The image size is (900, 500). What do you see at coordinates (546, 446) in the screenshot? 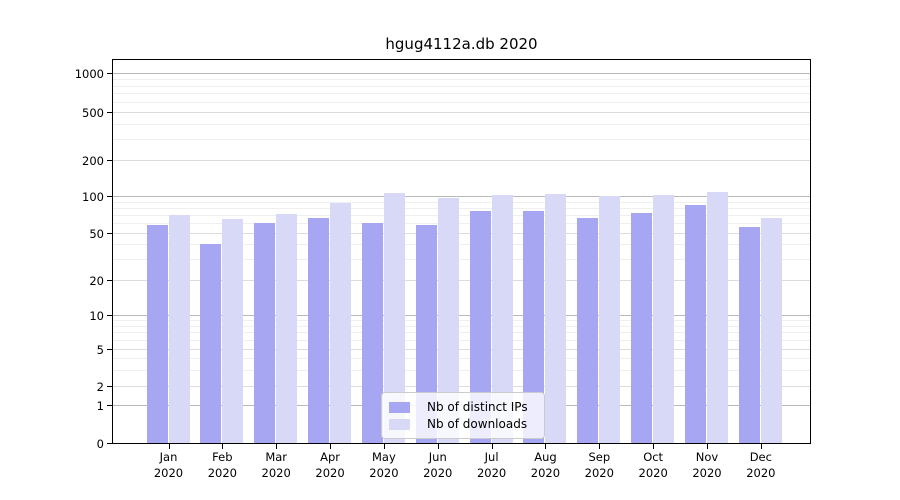
I see `x-tick-aug` at bounding box center [546, 446].